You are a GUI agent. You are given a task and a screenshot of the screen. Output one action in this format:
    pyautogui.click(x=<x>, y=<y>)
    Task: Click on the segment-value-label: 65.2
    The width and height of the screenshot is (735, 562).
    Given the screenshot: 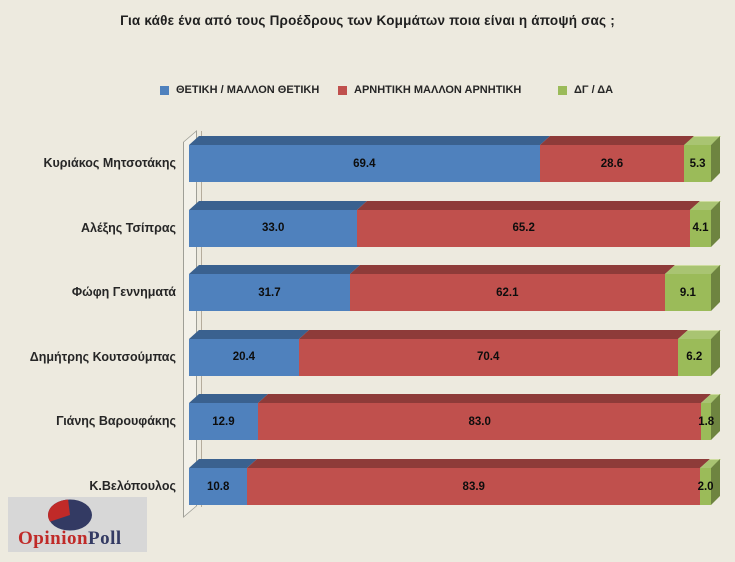 What is the action you would take?
    pyautogui.click(x=523, y=228)
    